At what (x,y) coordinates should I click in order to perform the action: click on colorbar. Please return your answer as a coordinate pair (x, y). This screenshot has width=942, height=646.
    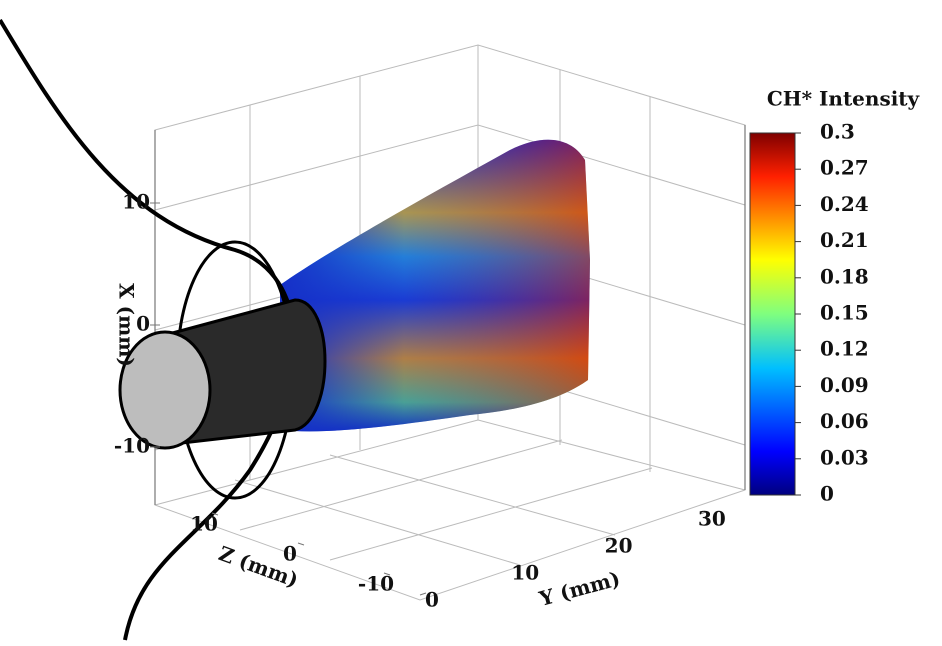
    Looking at the image, I should click on (772, 314).